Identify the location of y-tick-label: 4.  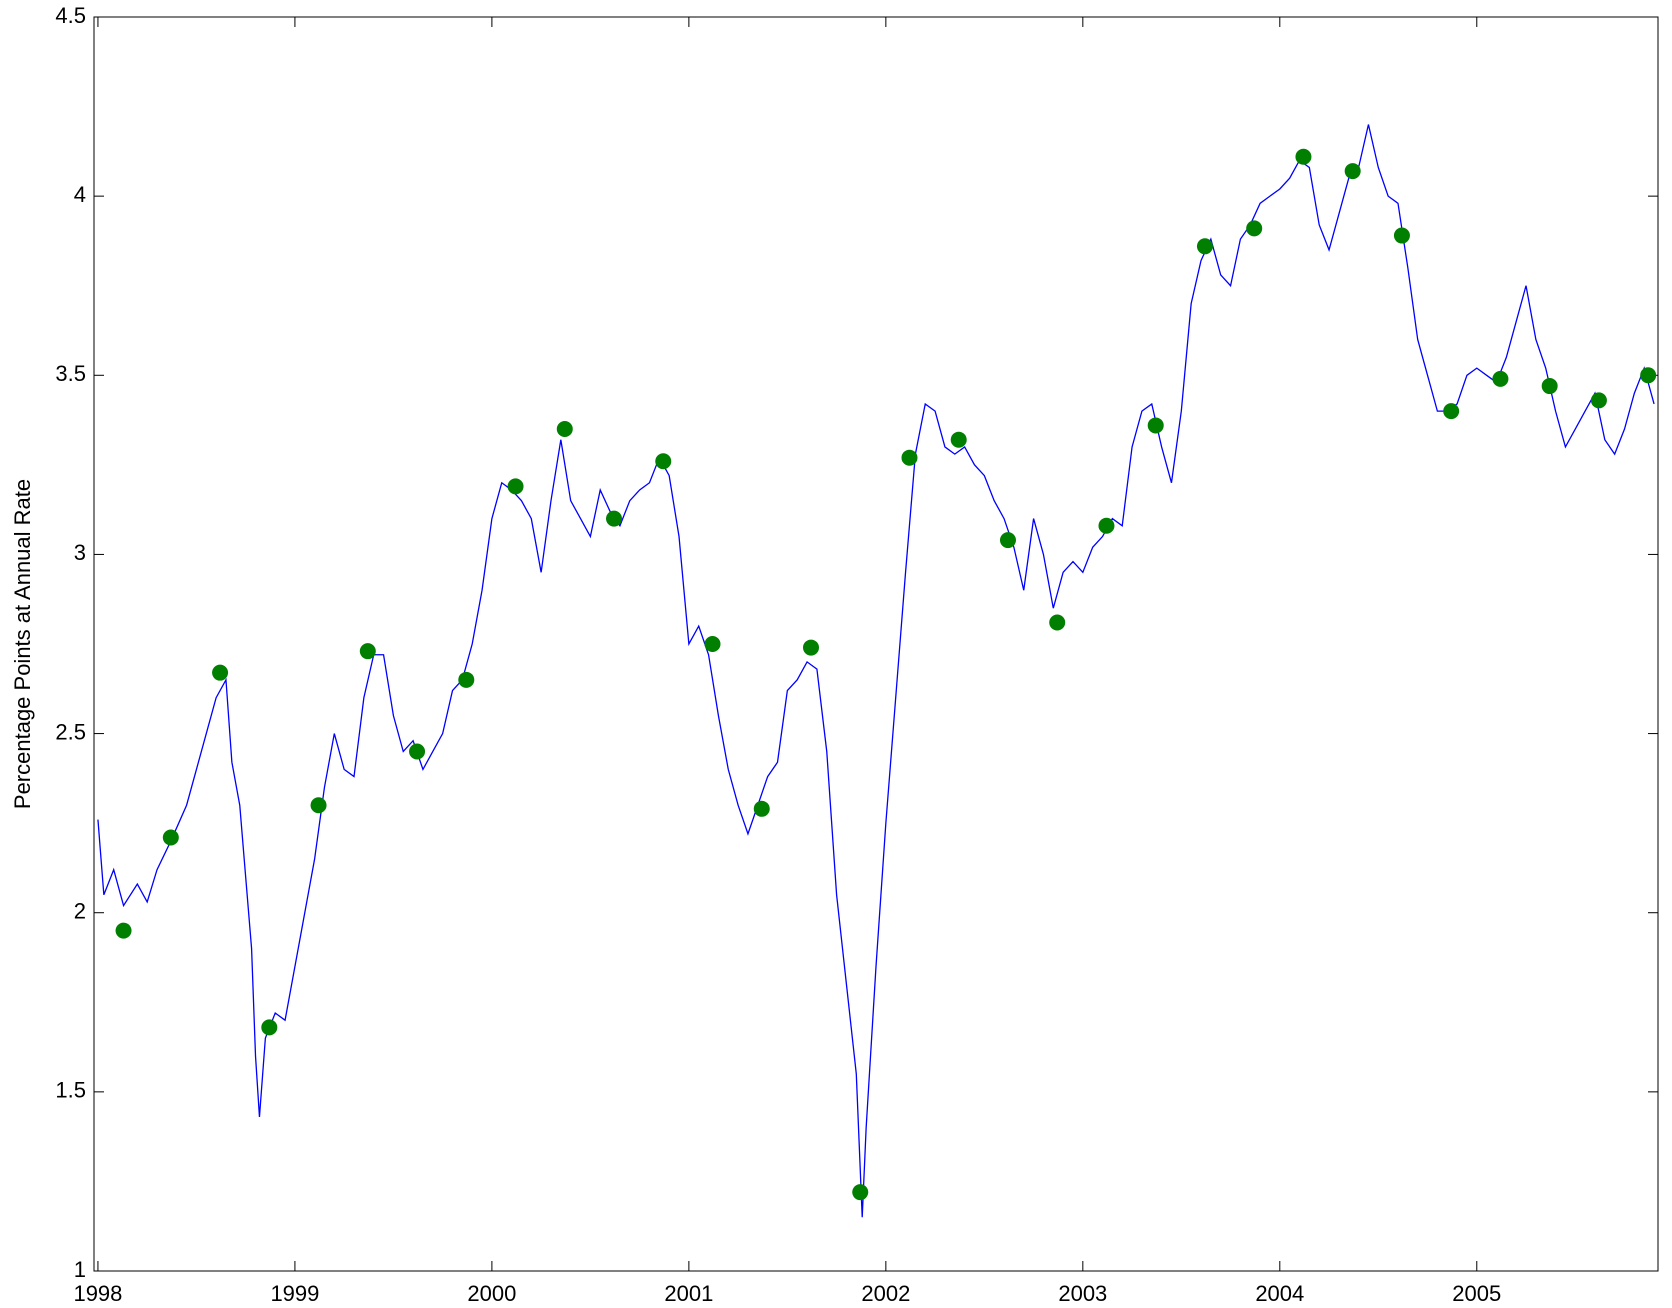
(80, 194).